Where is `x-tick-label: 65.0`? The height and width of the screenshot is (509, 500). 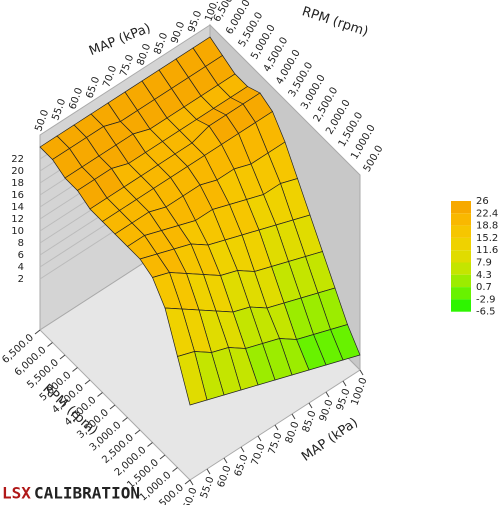
x-tick-label: 65.0 is located at coordinates (242, 465).